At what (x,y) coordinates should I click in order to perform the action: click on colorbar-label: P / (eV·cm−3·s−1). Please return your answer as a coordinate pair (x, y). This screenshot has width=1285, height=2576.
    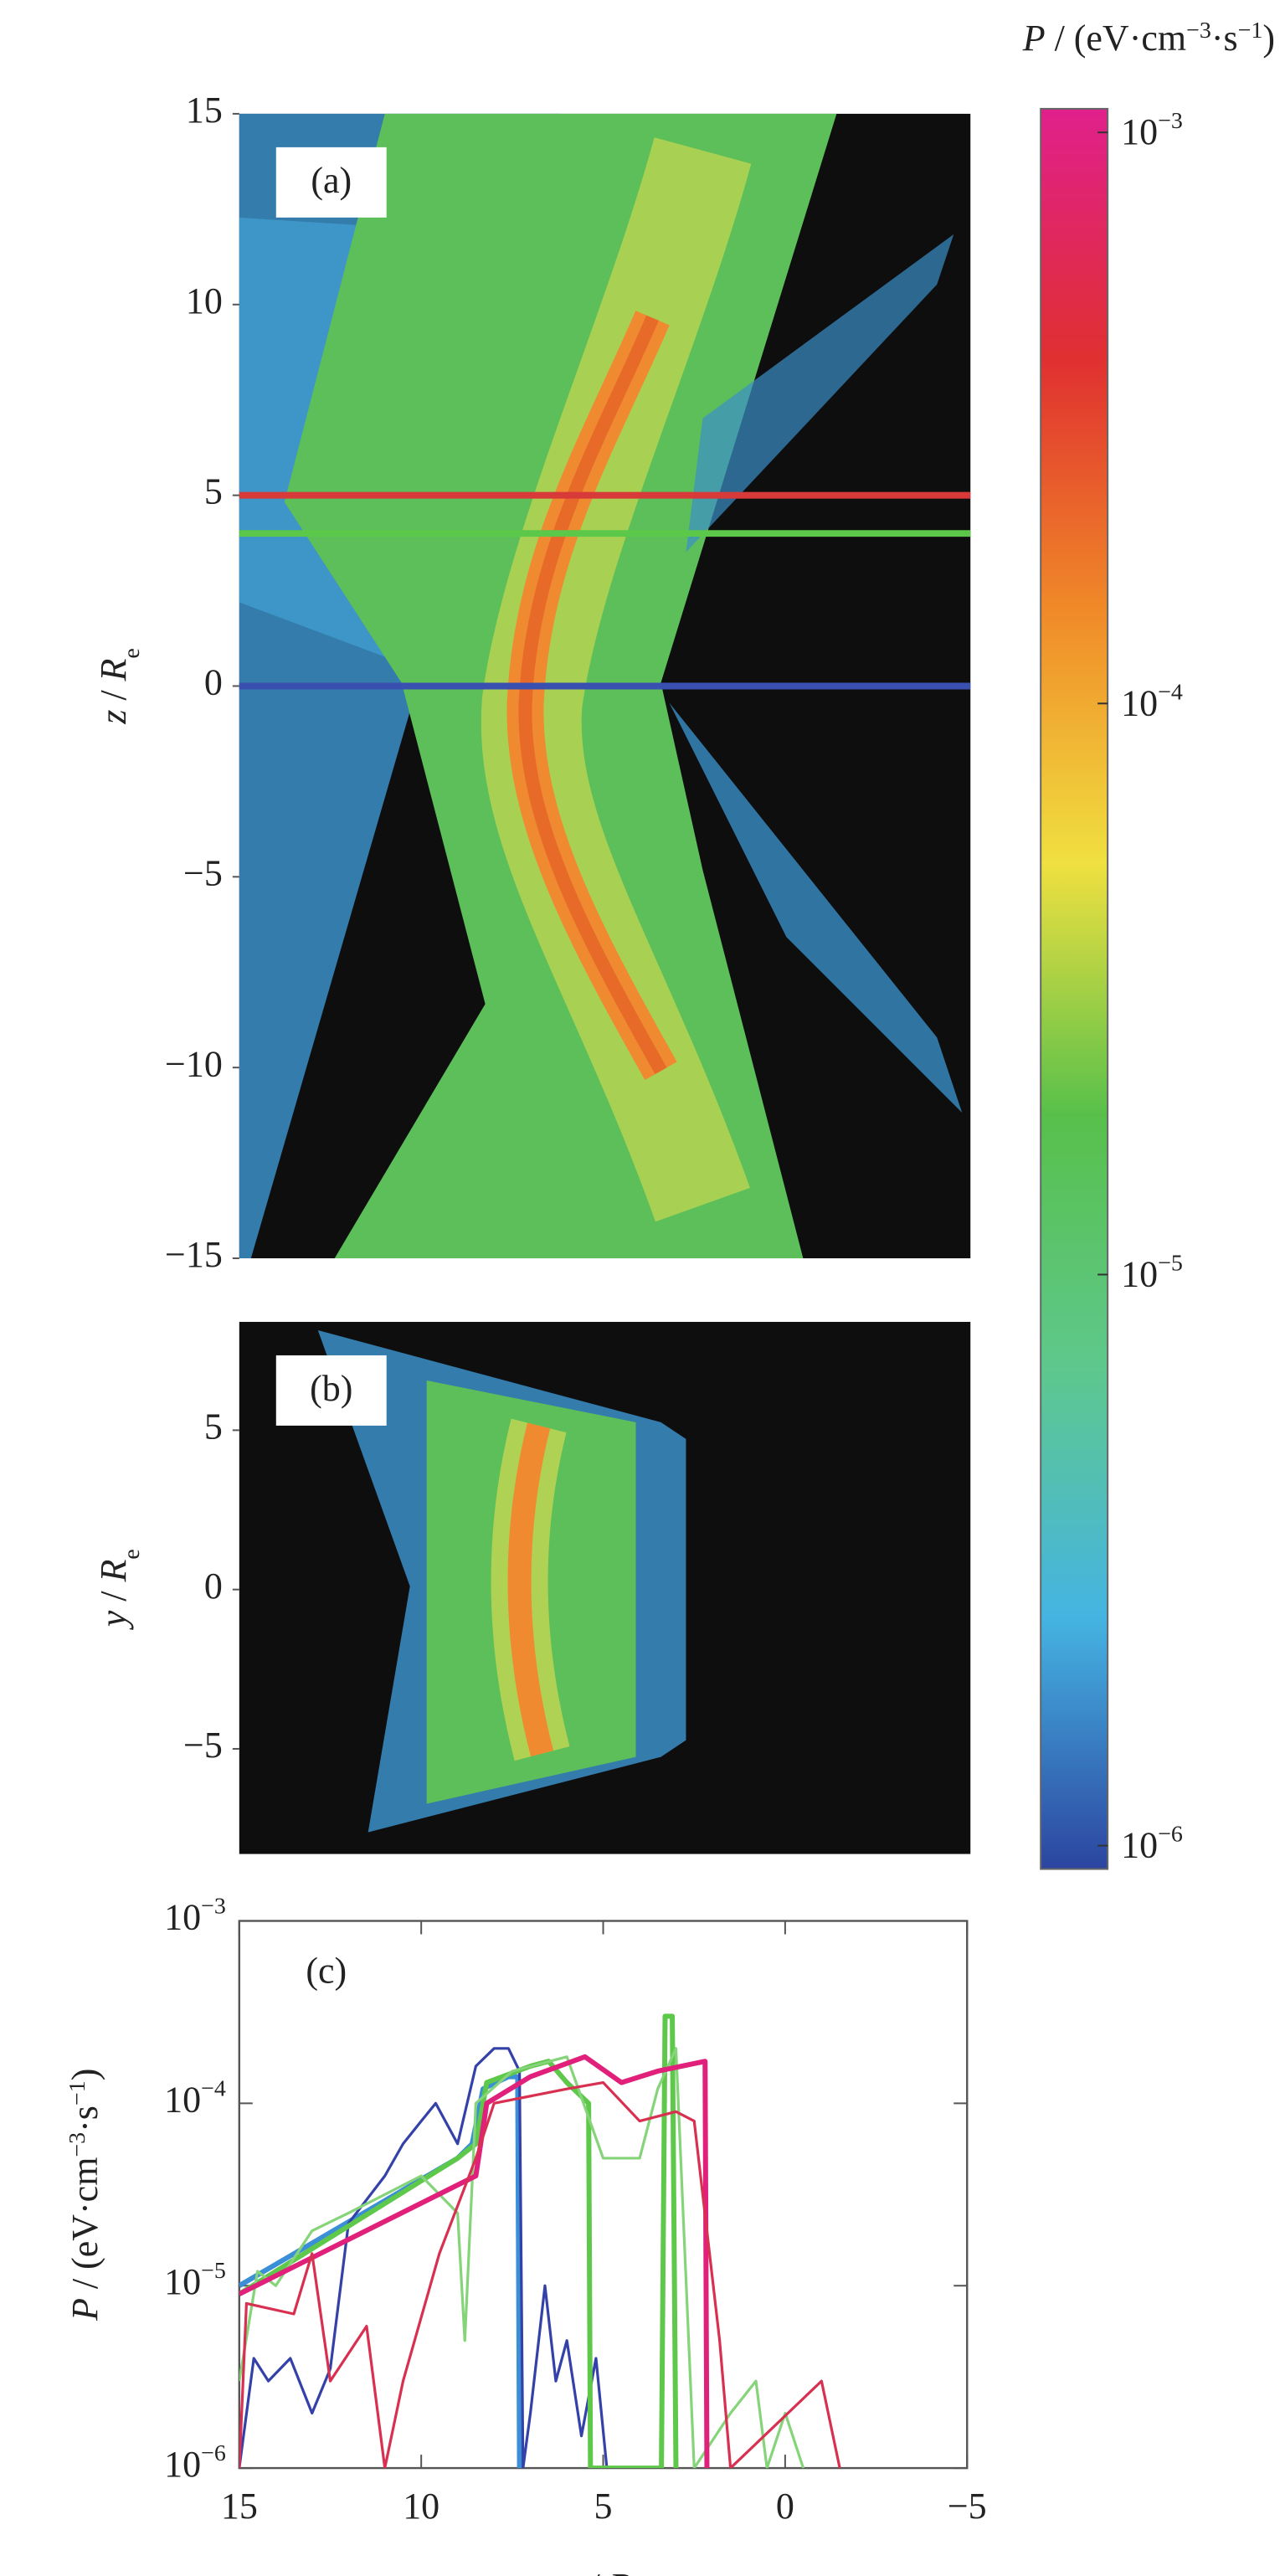
    Looking at the image, I should click on (1148, 38).